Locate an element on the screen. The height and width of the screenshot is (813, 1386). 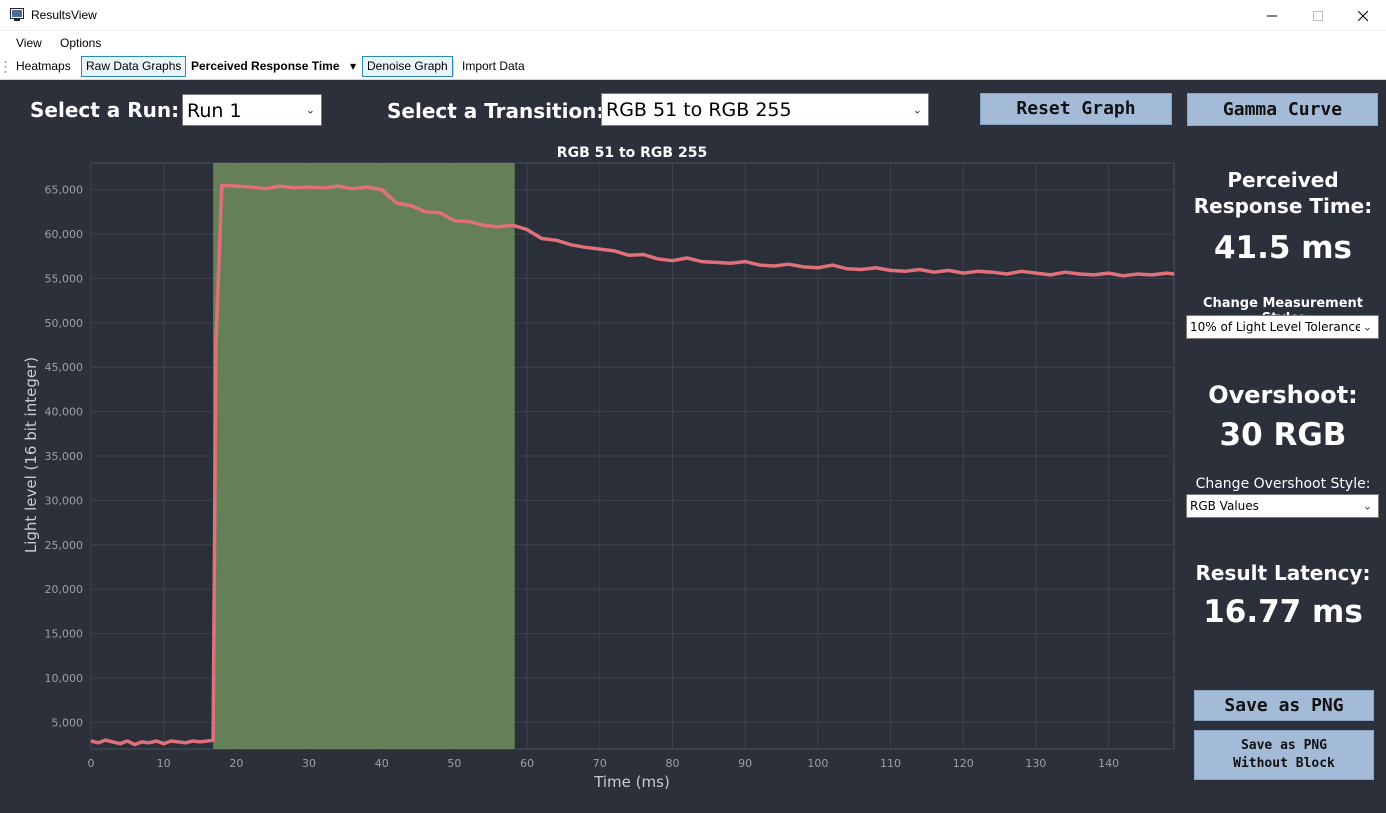
overshoot-style-label: Change Overshoot Style: is located at coordinates (1283, 484).